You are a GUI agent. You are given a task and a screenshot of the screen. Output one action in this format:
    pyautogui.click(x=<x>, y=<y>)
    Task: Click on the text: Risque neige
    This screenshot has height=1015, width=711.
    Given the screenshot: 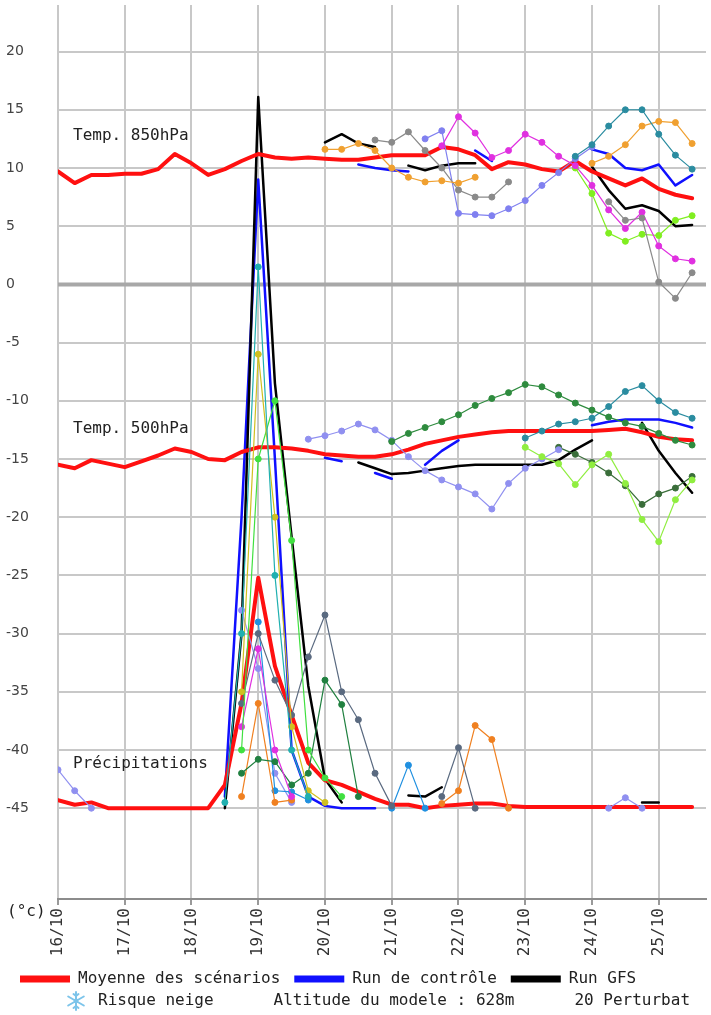 What is the action you would take?
    pyautogui.click(x=156, y=1000)
    